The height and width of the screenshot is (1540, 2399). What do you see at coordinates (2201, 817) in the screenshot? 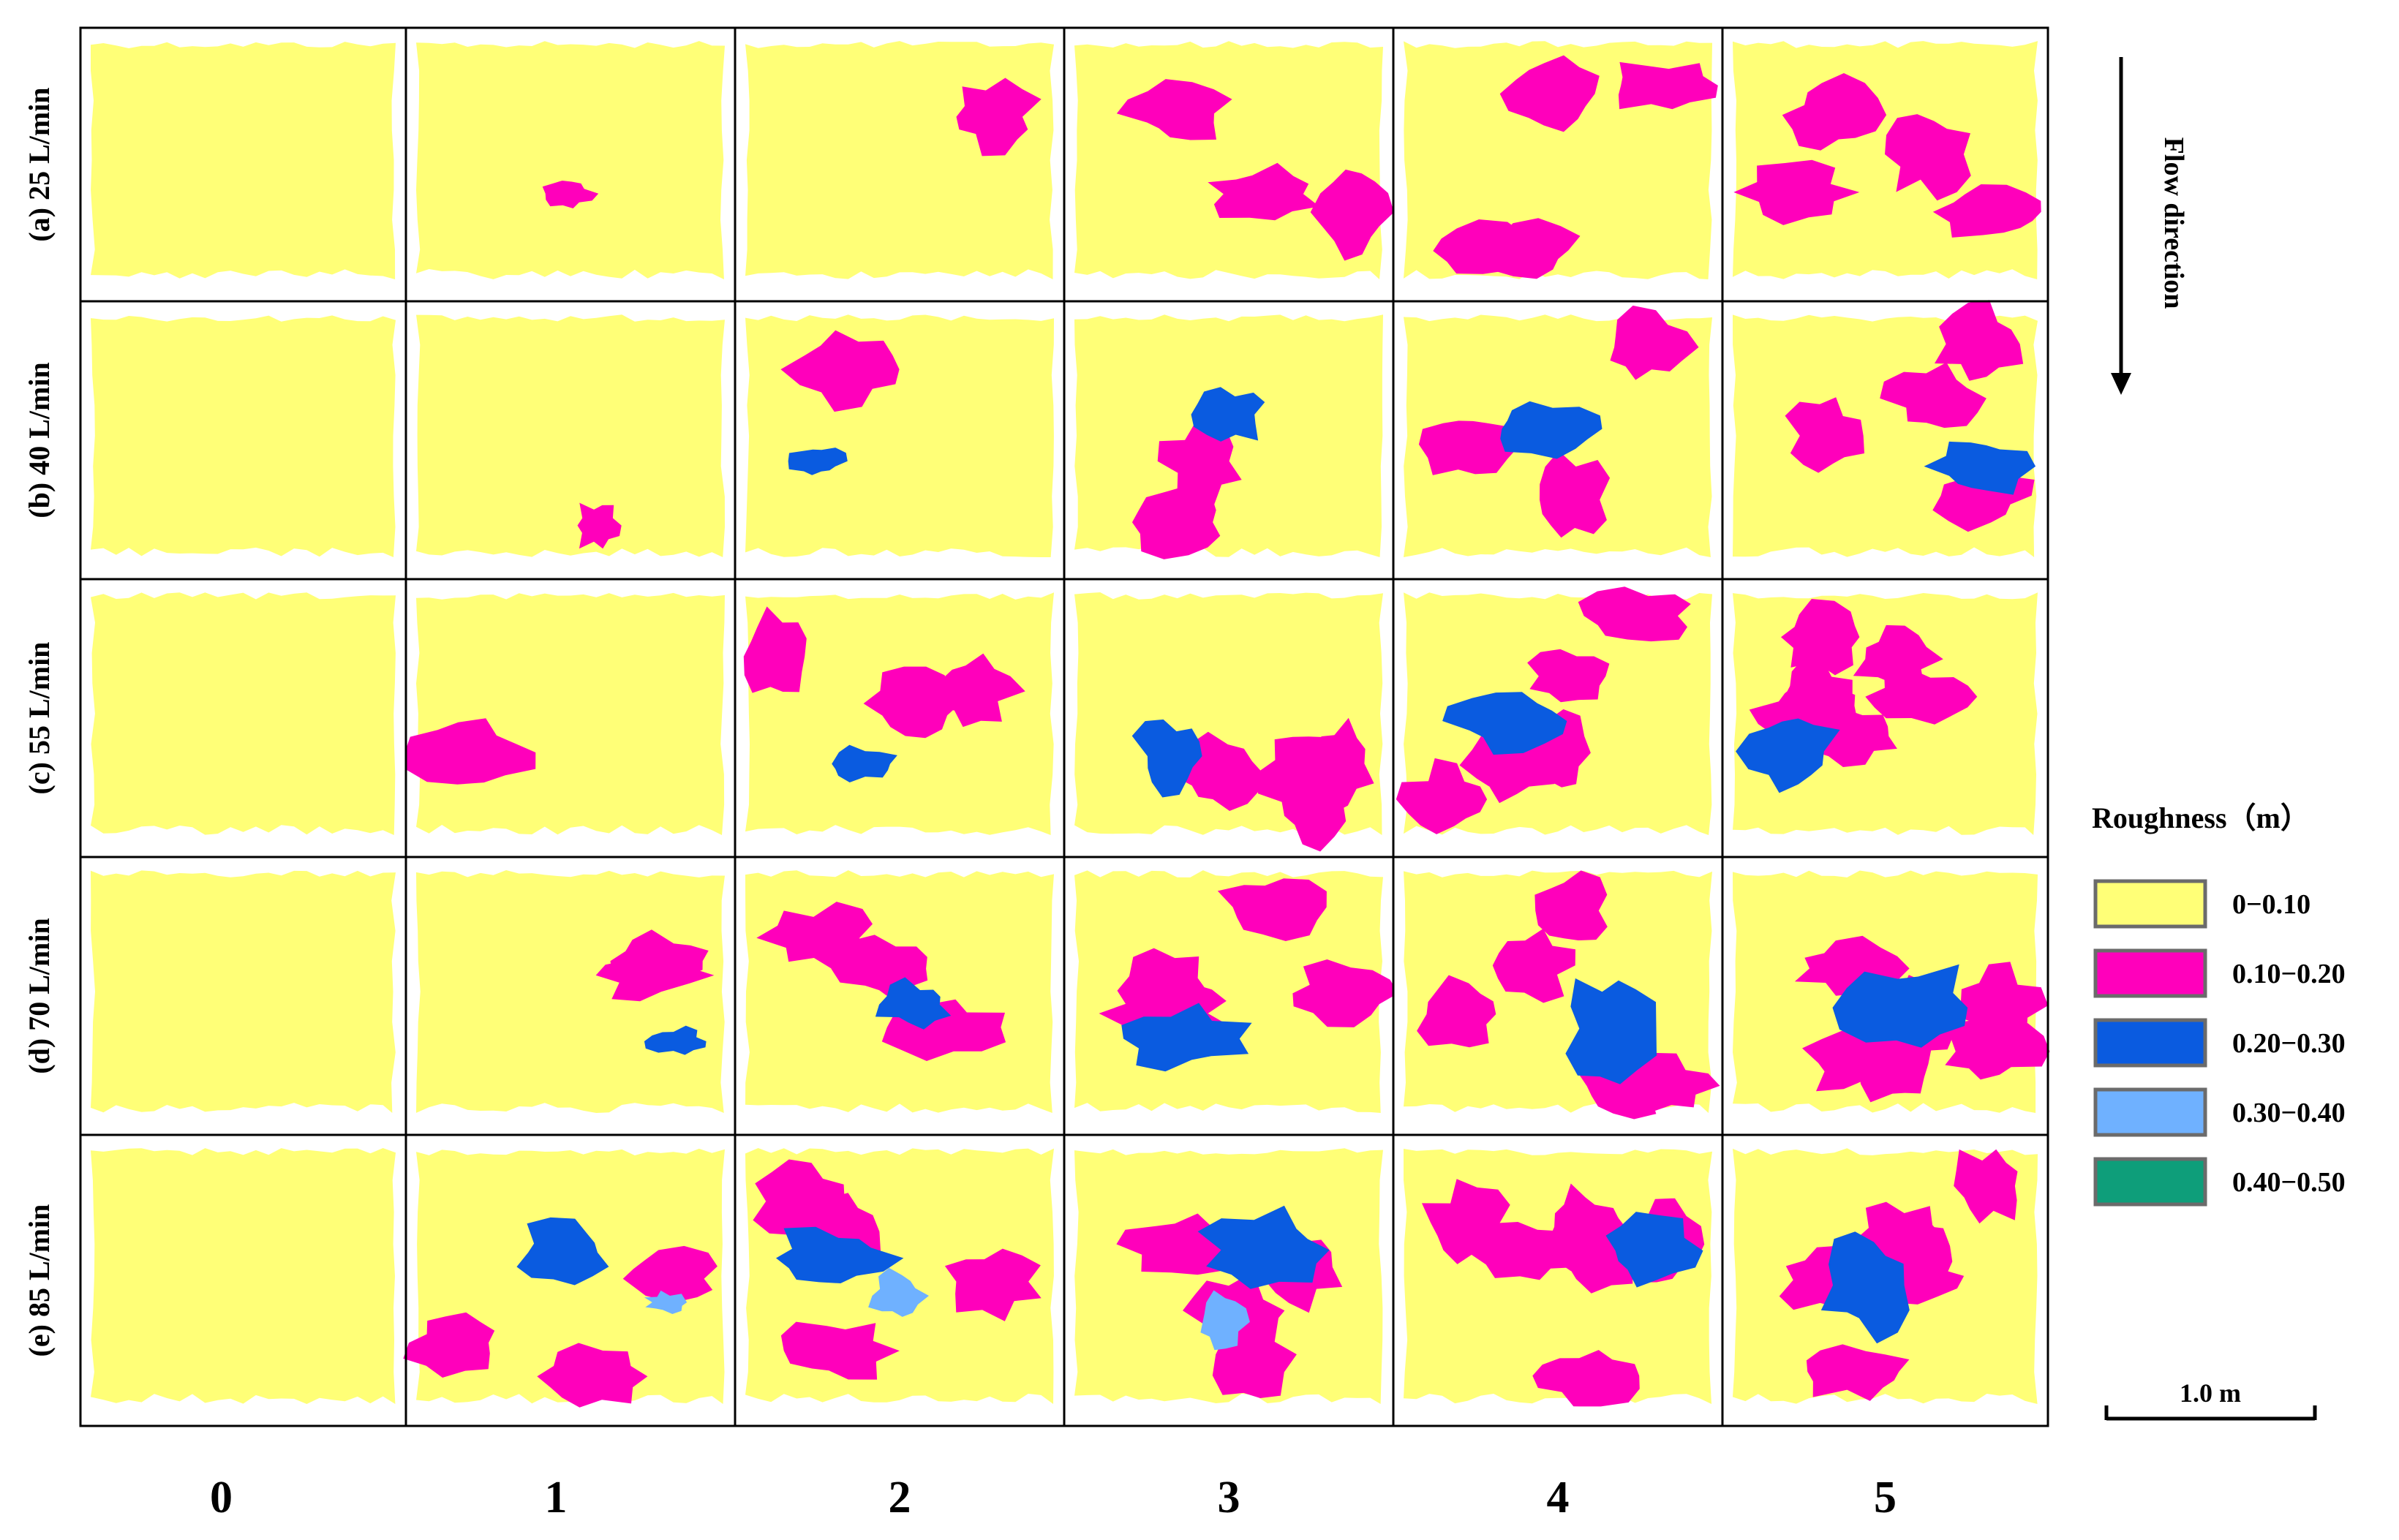
I see `legend-title: Roughness（m）` at bounding box center [2201, 817].